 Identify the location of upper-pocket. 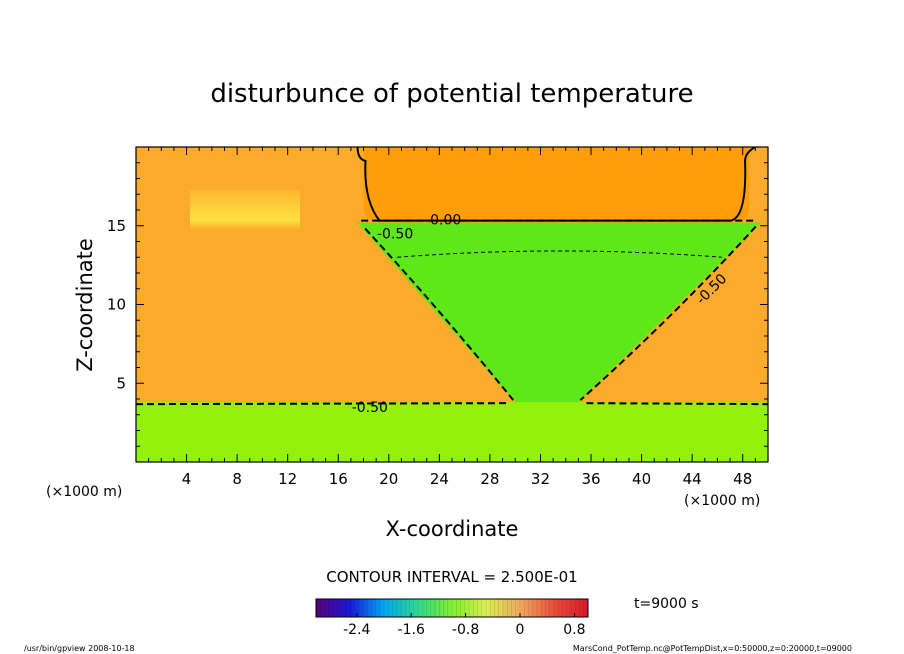
(556, 185).